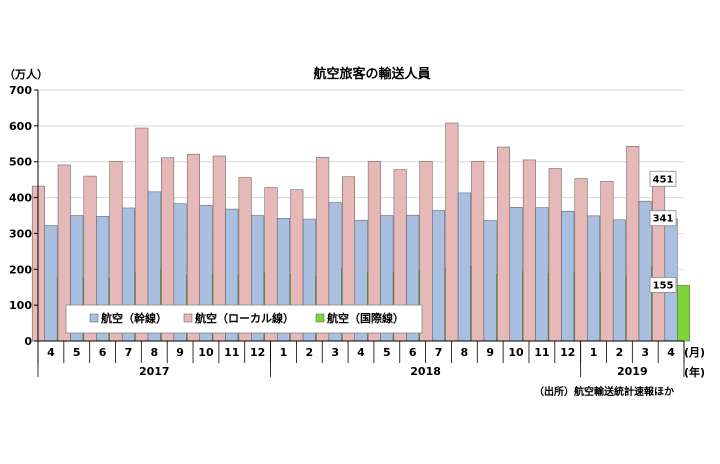 The height and width of the screenshot is (464, 720). Describe the element at coordinates (632, 371) in the screenshot. I see `year-label: 2019` at that location.